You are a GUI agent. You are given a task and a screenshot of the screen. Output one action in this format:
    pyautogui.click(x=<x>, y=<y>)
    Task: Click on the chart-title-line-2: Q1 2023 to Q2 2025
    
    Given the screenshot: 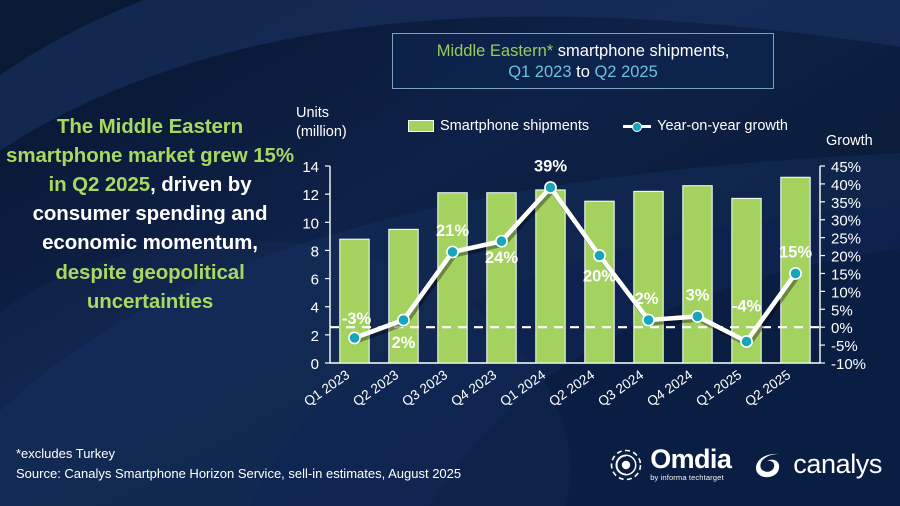 What is the action you would take?
    pyautogui.click(x=583, y=72)
    